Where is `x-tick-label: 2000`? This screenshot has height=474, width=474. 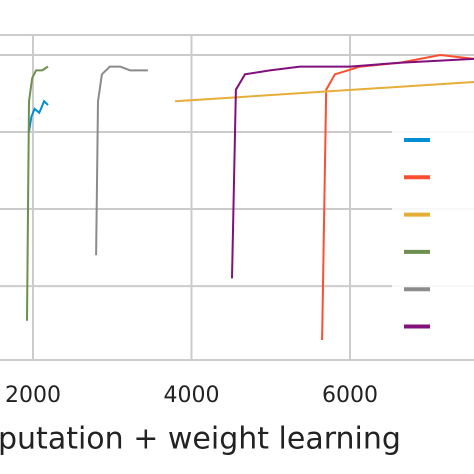
x-tick-label: 2000 is located at coordinates (33, 395).